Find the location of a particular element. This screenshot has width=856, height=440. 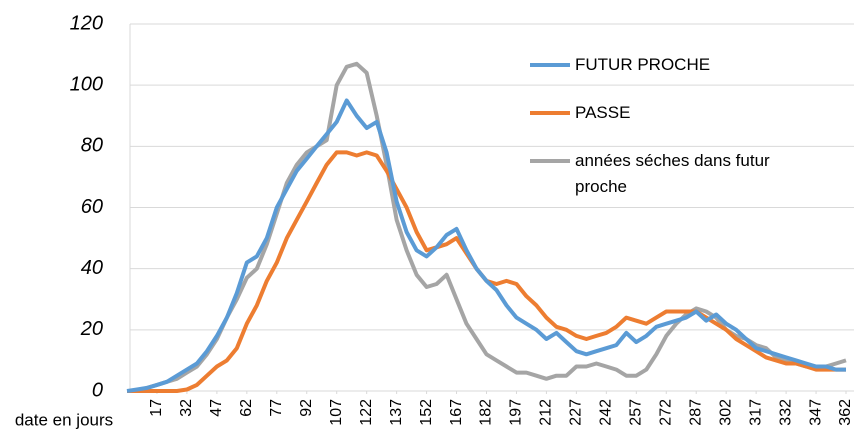

x-tick-label: 347 is located at coordinates (815, 412).